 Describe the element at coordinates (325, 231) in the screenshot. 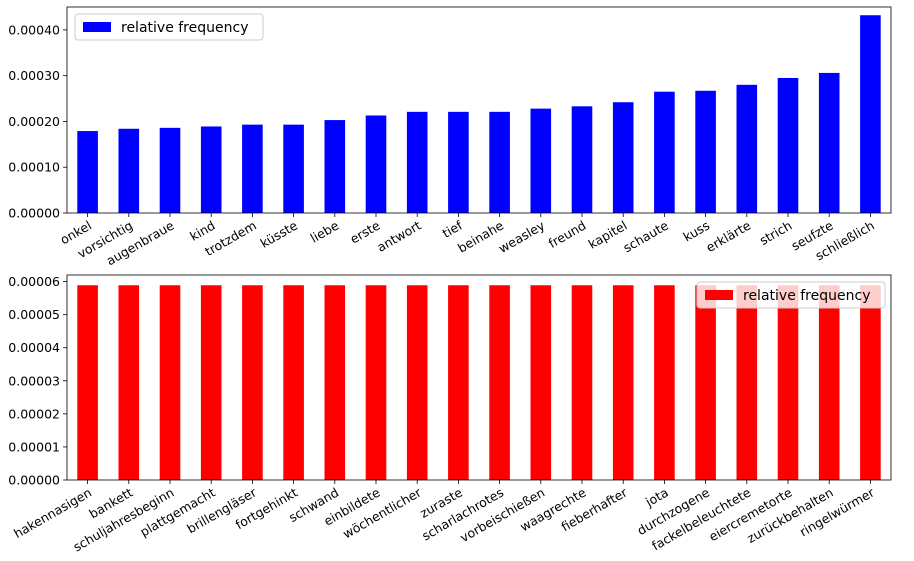

I see `top-xtick-label: liebe` at that location.